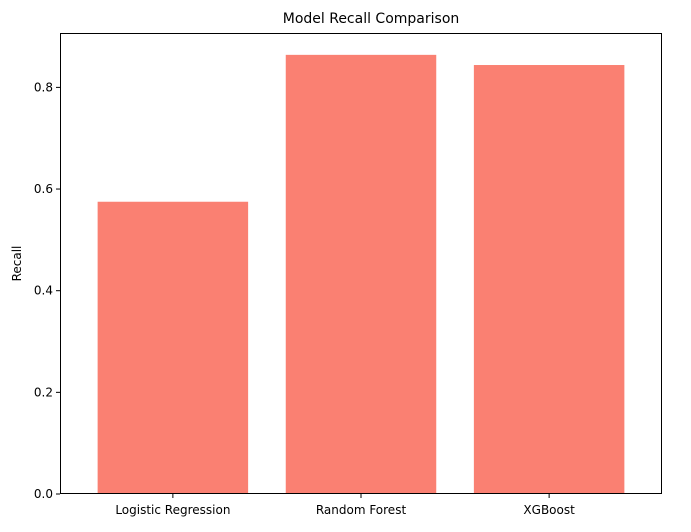  I want to click on y-tick-label: 0.2, so click(43, 392).